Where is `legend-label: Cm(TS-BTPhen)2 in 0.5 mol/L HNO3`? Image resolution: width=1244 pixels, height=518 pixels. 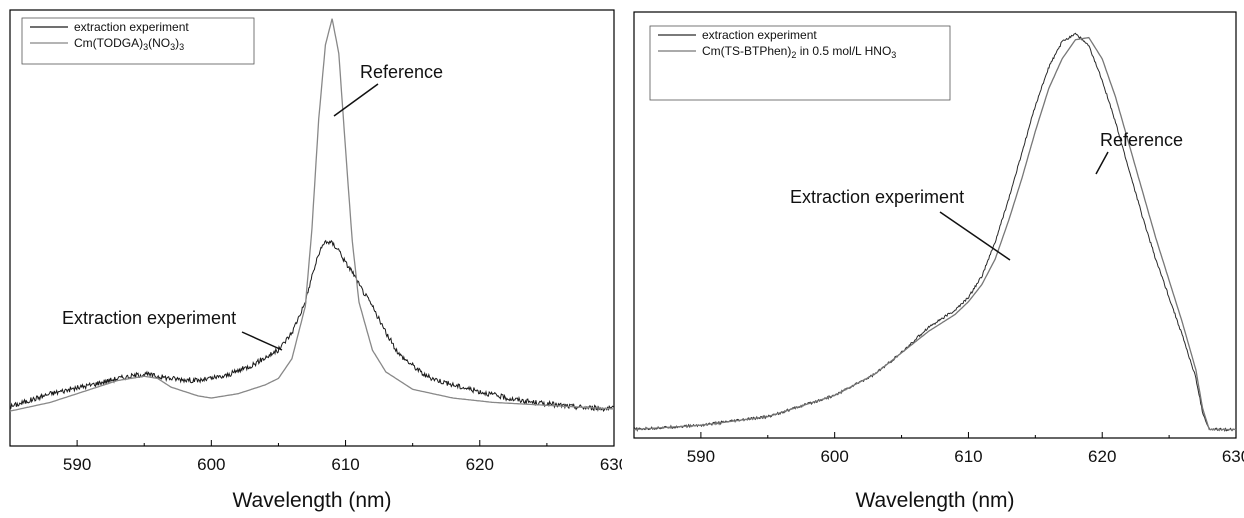 legend-label: Cm(TS-BTPhen)2 in 0.5 mol/L HNO3 is located at coordinates (799, 52).